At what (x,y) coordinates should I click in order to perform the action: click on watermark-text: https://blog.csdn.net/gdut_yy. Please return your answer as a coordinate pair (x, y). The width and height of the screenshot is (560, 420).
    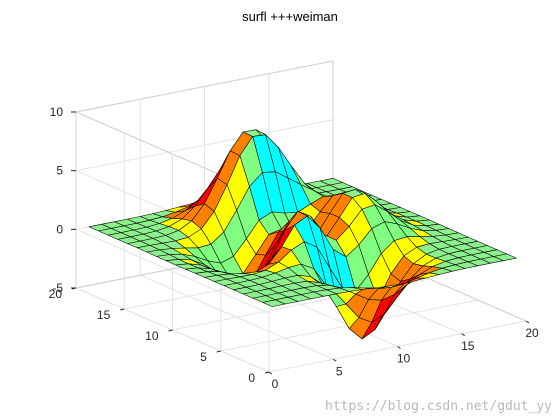
    Looking at the image, I should click on (438, 406).